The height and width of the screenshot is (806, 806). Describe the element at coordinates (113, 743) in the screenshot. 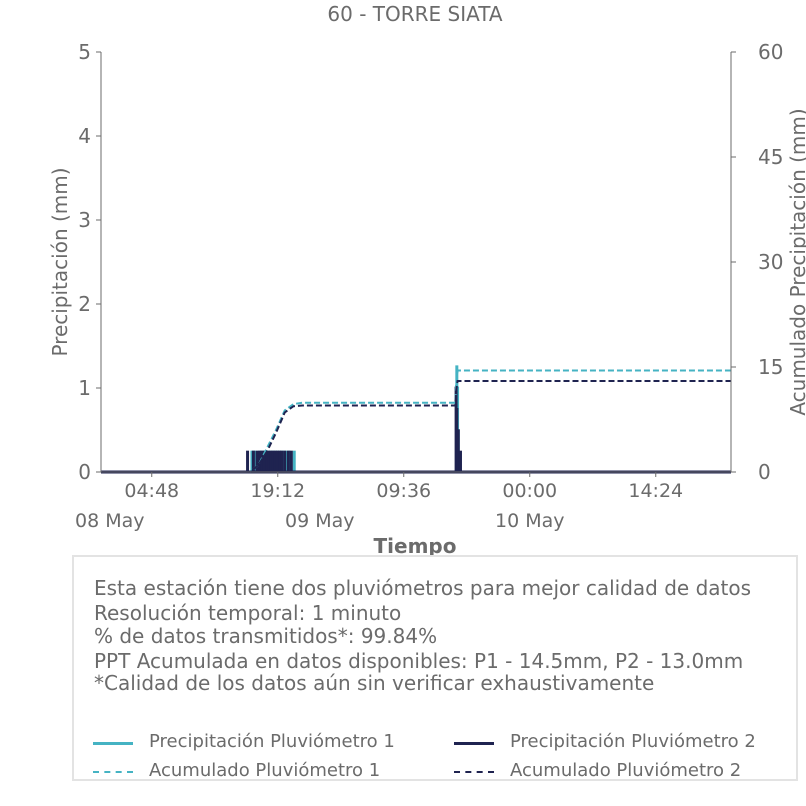

I see `legend-swatch-p1-precip` at that location.